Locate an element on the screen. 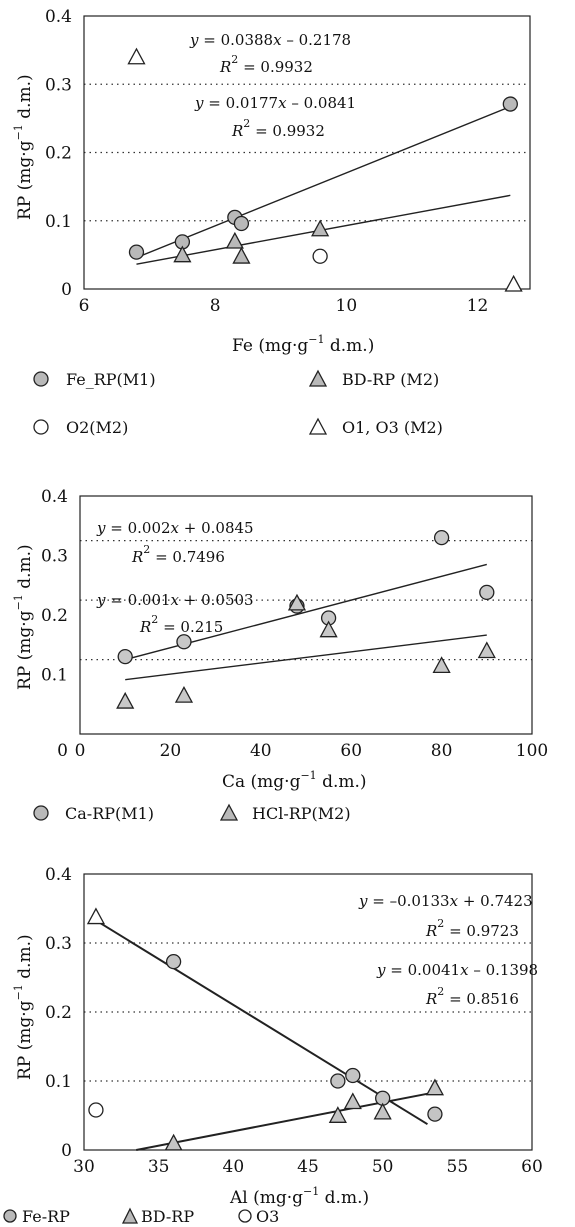 This screenshot has width=575, height=1227. chart-al-r2-1: R2 = 0.9723 is located at coordinates (472, 928).